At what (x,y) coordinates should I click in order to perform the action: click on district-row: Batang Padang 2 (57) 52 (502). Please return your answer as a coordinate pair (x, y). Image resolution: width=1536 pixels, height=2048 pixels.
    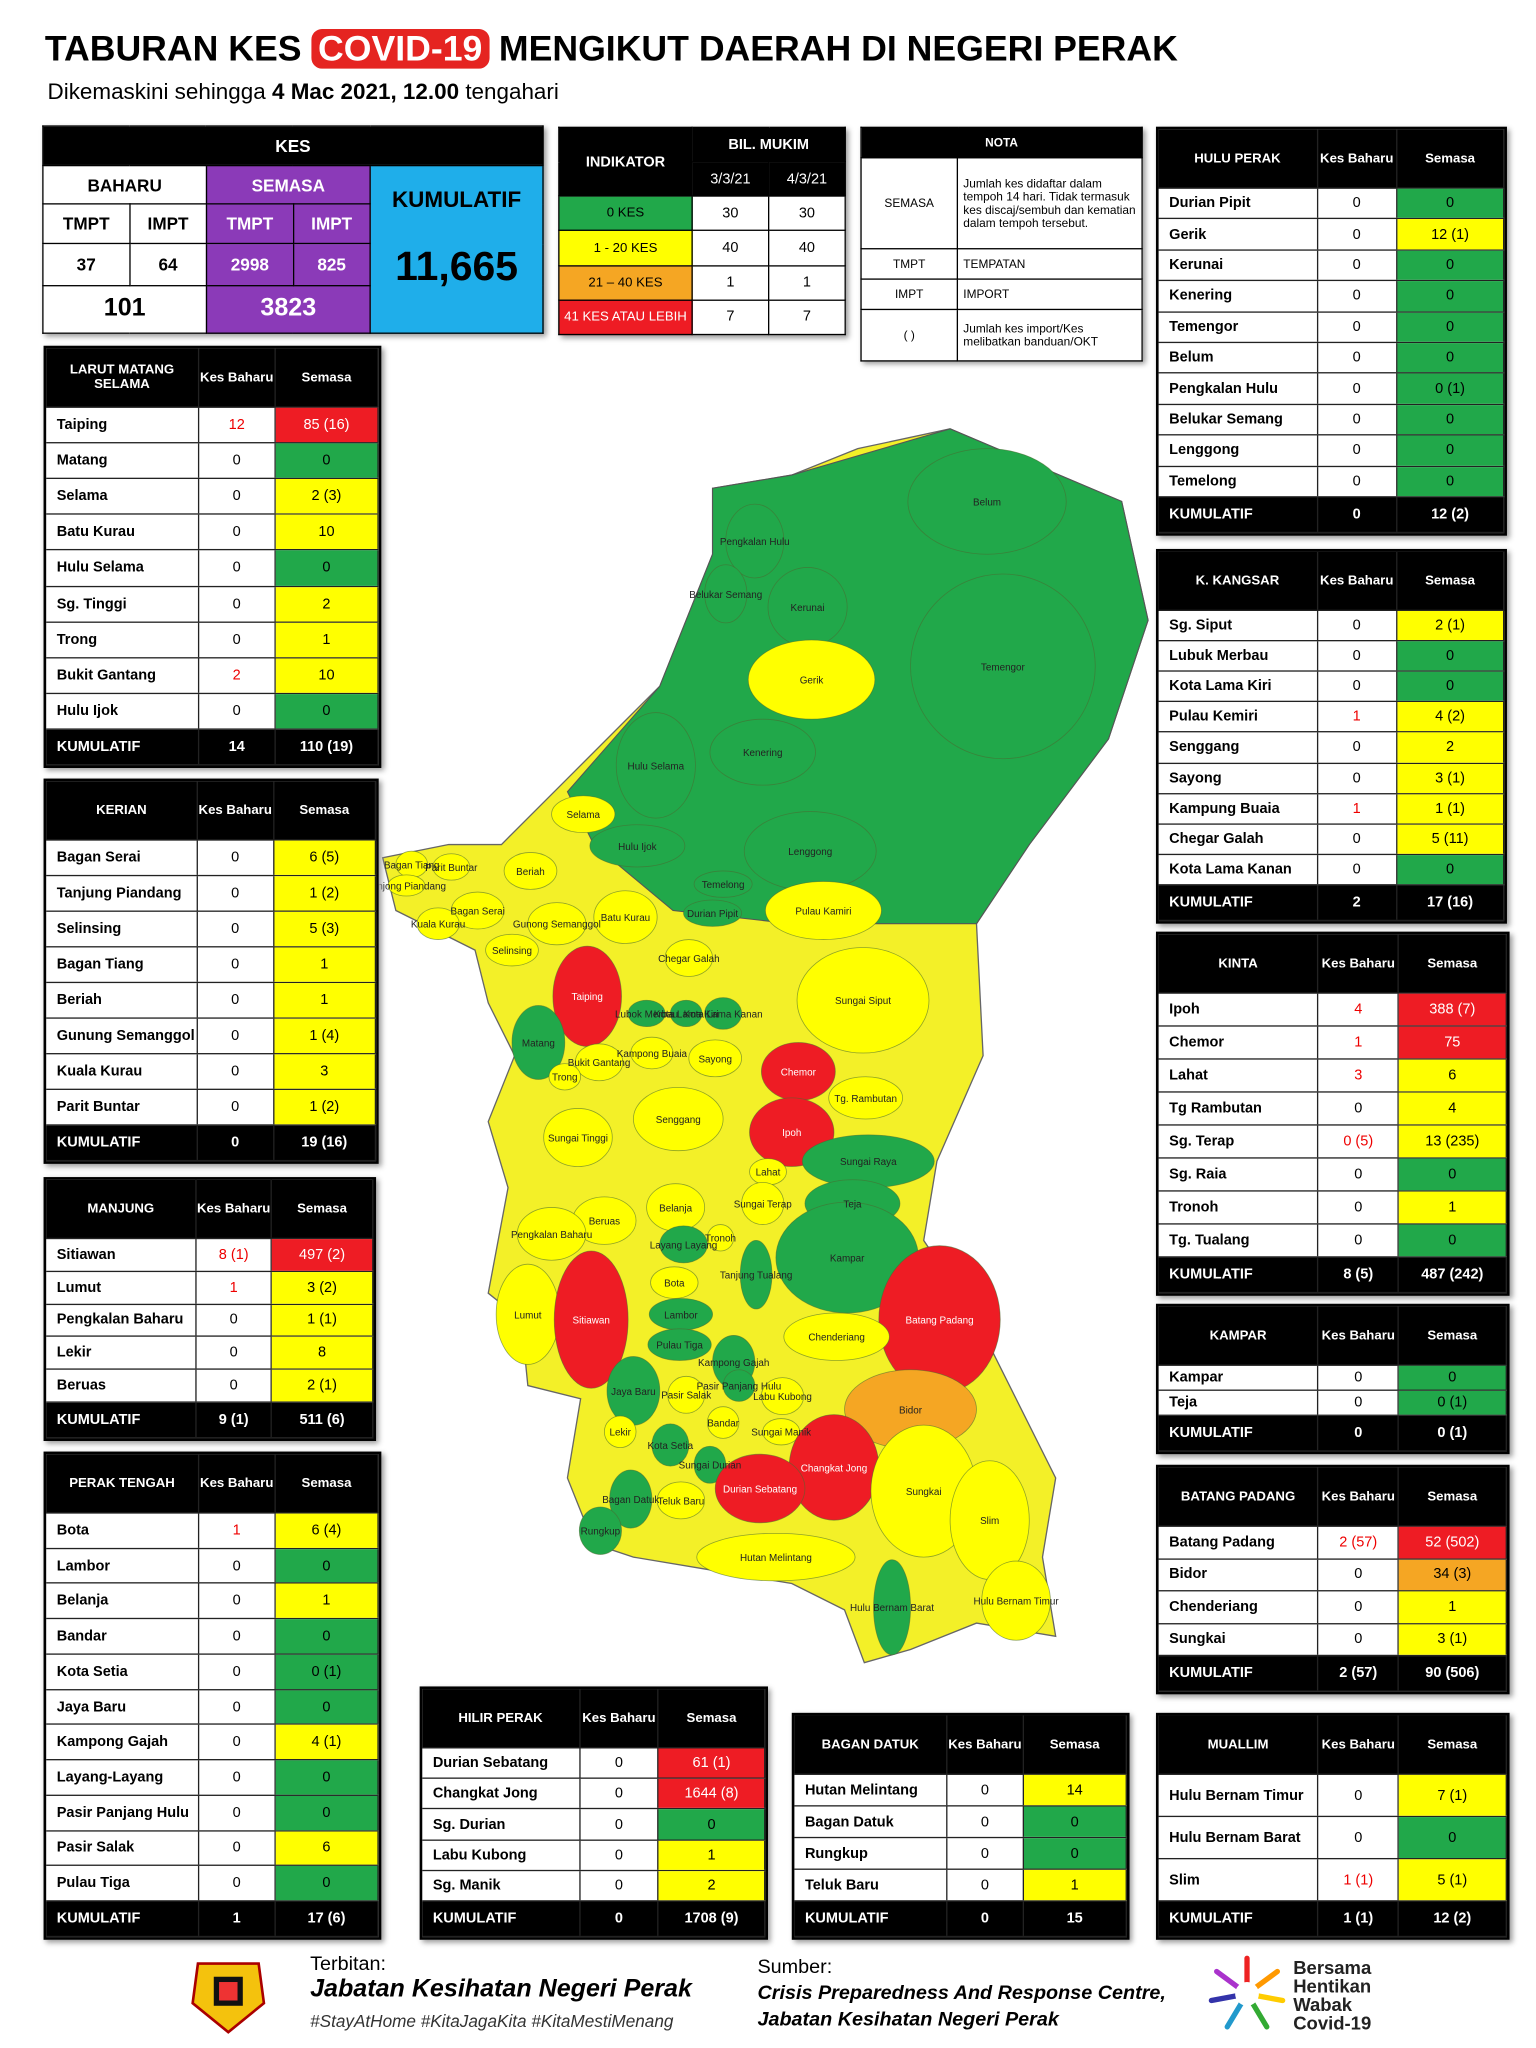
    Looking at the image, I should click on (1332, 1543).